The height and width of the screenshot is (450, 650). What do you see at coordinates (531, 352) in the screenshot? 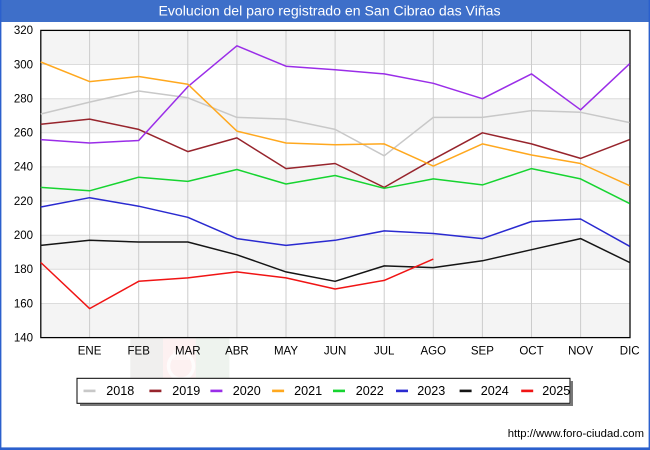
I see `svg-text: OCT` at bounding box center [531, 352].